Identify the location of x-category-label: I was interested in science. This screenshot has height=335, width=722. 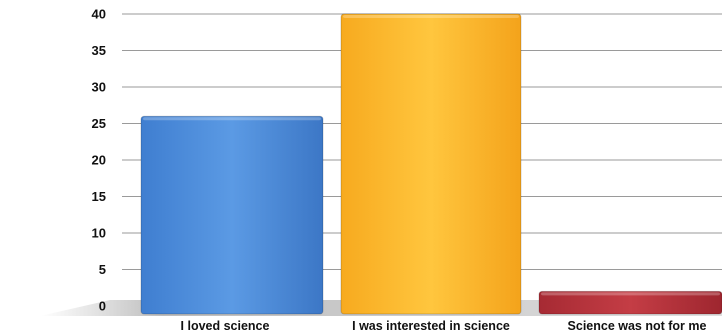
(431, 326).